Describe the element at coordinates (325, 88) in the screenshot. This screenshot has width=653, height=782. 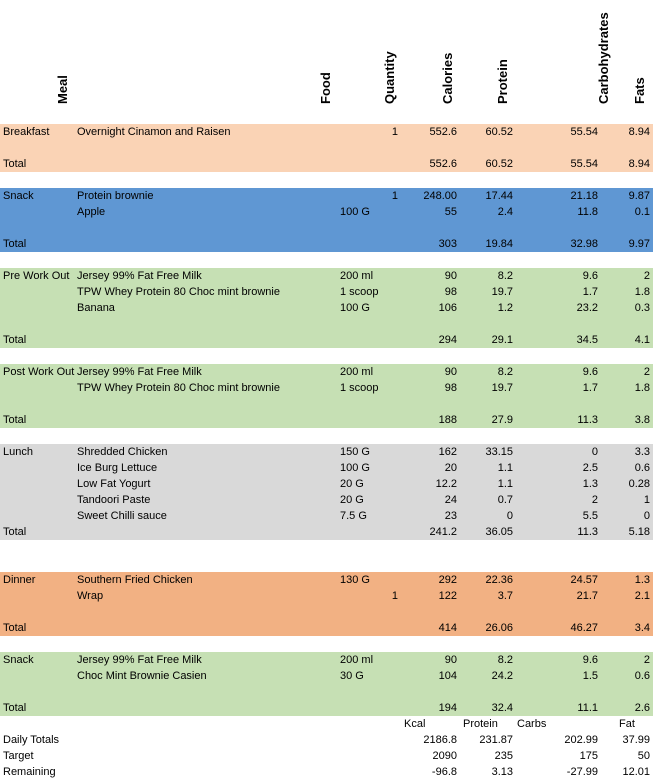
I see `food-header: Food` at that location.